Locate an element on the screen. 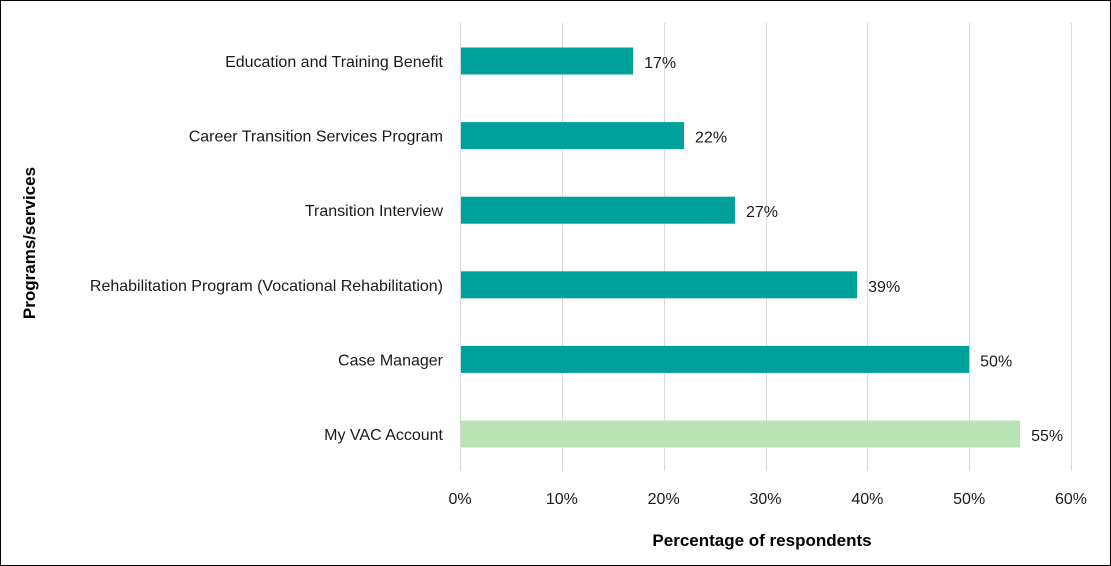  y-axis-title: Programs/services is located at coordinates (29, 243).